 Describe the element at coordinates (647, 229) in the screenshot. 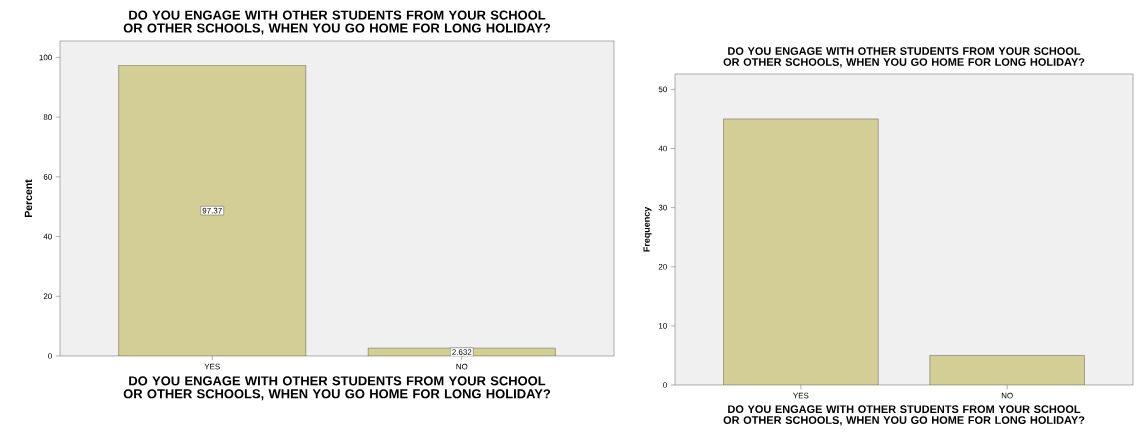

I see `y-axis-title: Frequency` at that location.